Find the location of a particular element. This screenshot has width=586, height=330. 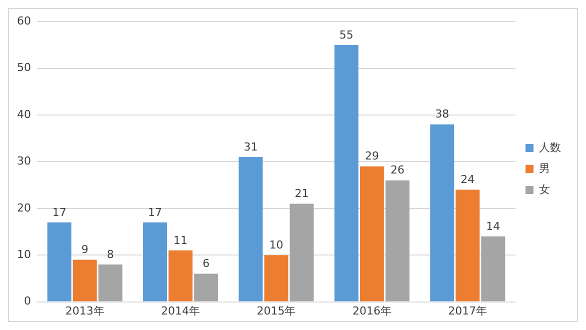

data-label: 6 is located at coordinates (206, 263).